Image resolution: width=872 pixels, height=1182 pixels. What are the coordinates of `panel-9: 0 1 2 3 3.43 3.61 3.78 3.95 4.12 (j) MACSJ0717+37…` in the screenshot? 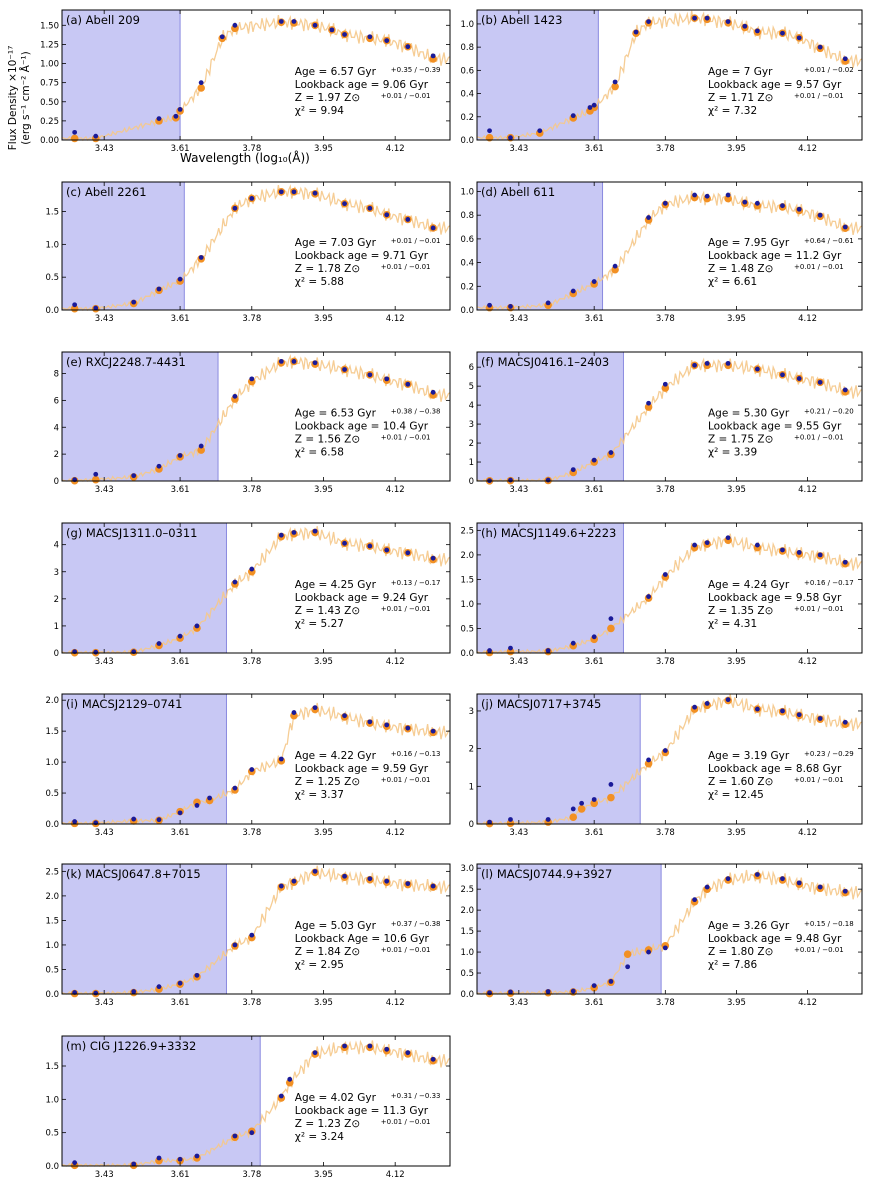 It's located at (666, 765).